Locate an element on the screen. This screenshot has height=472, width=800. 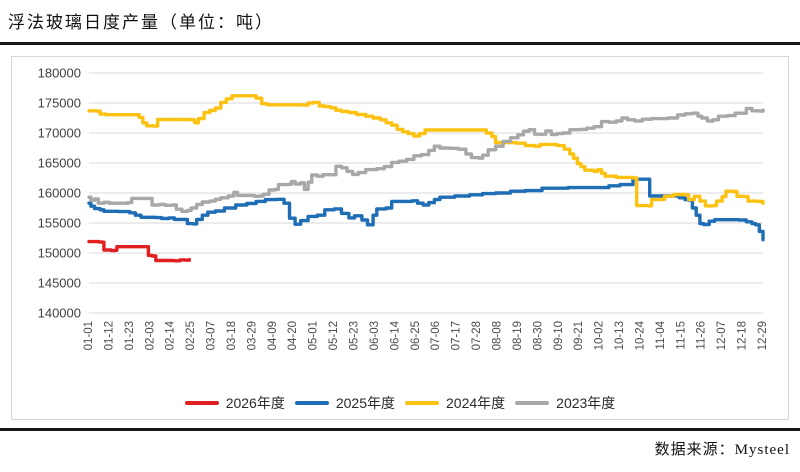
legend-label: 2025年度 is located at coordinates (365, 403).